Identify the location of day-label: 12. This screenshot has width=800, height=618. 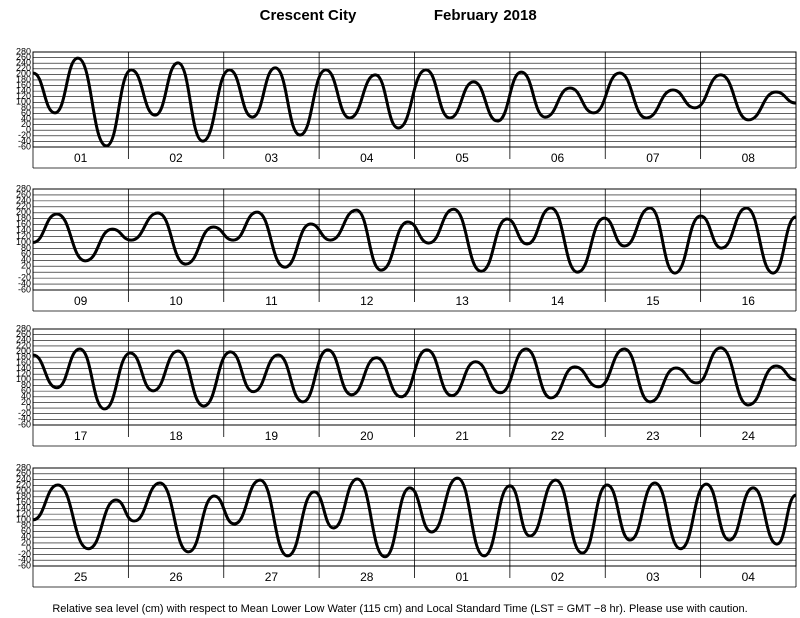
(367, 301).